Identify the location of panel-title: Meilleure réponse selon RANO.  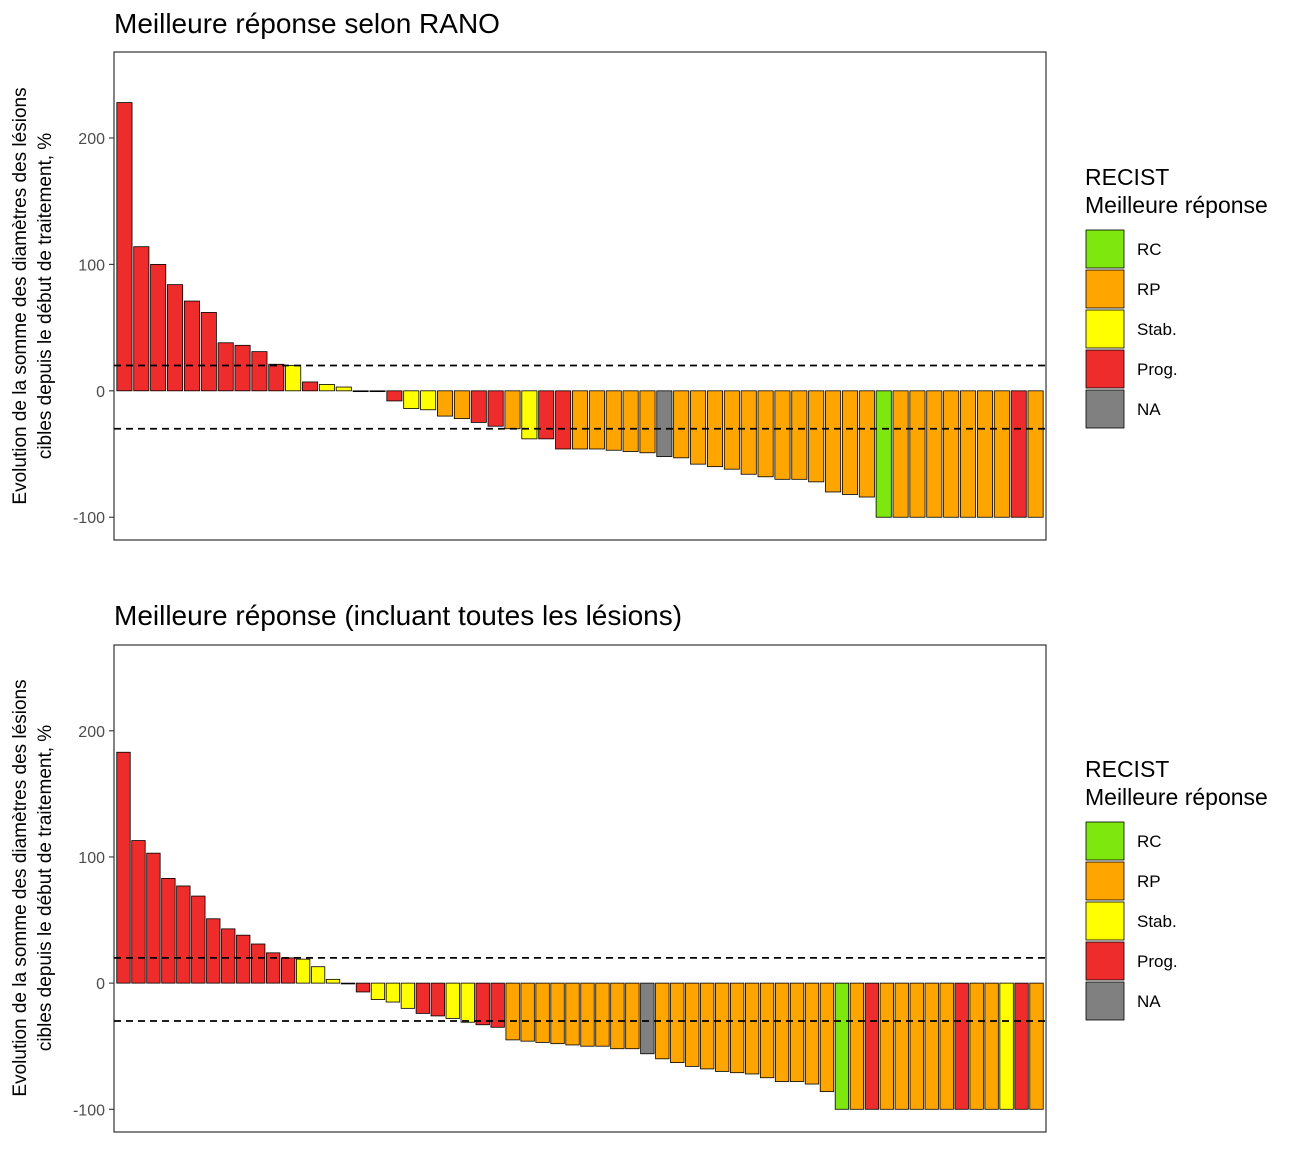
(307, 23).